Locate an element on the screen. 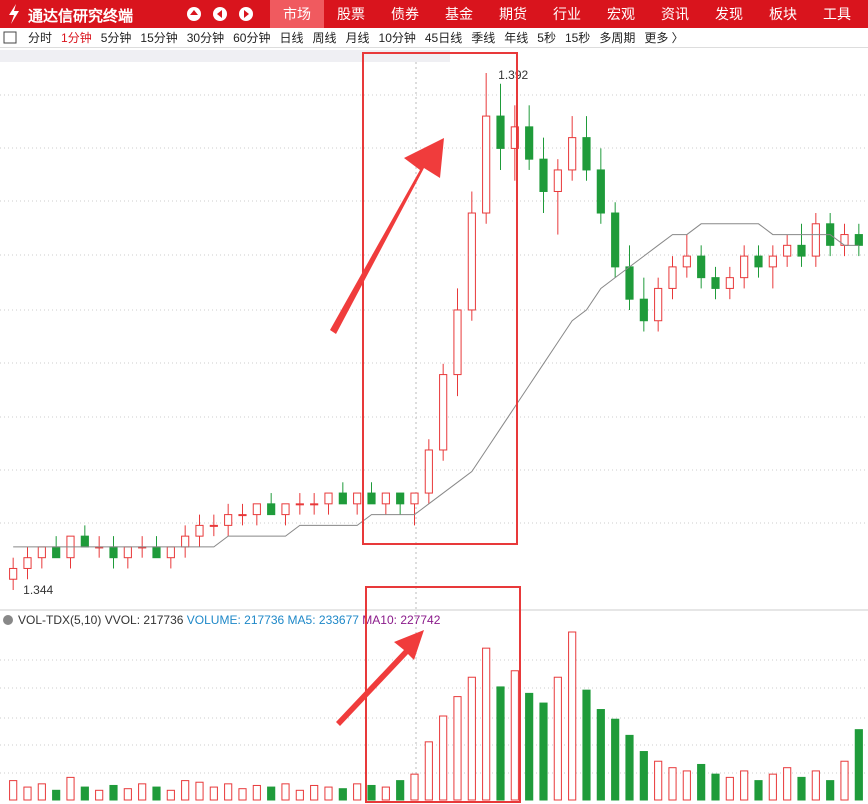 Image resolution: width=868 pixels, height=804 pixels. period-tab: 月线 is located at coordinates (357, 38).